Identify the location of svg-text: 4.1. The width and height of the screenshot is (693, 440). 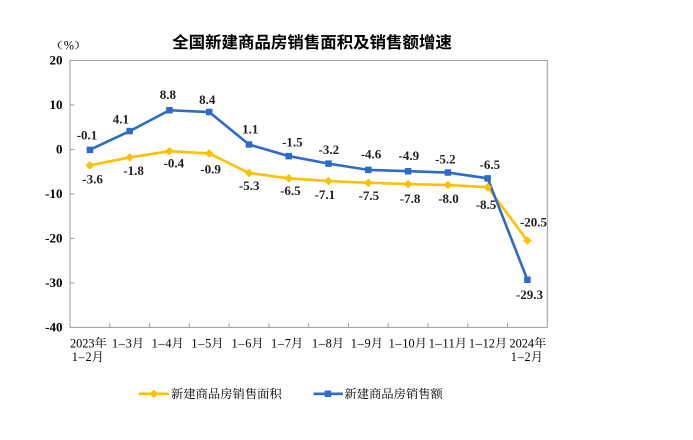
(121, 119).